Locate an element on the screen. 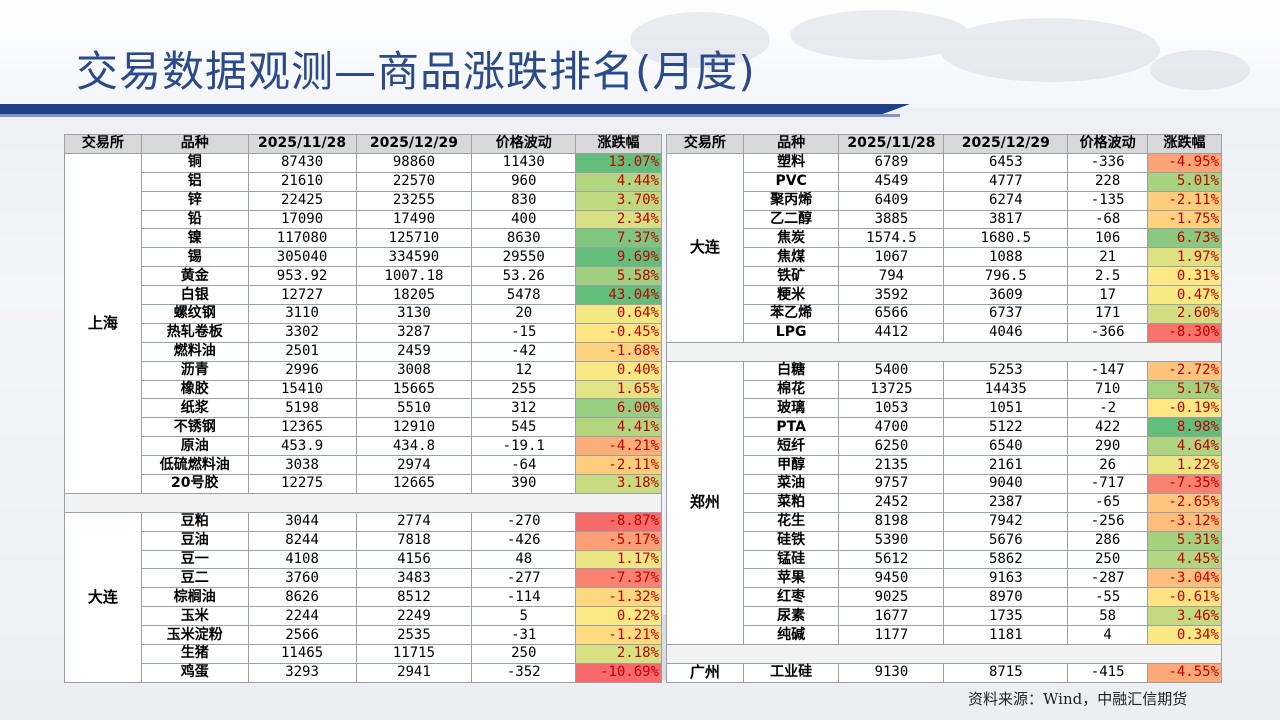 The image size is (1280, 720). price-change-cell: -366 is located at coordinates (1108, 332).